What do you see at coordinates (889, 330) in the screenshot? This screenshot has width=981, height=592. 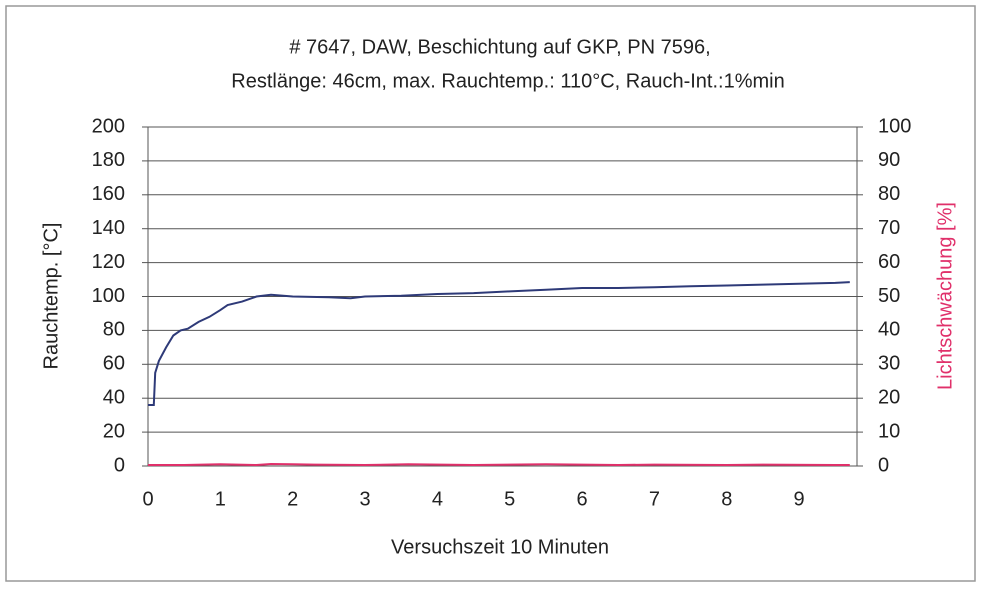 I see `y2-tick-label: 40` at bounding box center [889, 330].